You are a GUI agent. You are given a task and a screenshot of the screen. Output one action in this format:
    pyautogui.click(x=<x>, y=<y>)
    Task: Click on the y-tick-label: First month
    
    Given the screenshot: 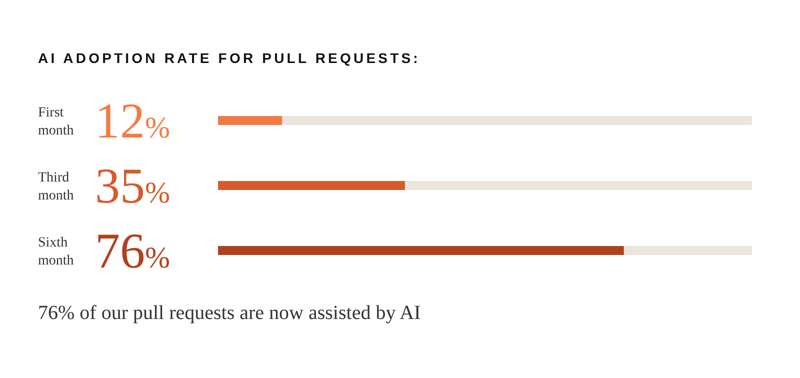 What is the action you would take?
    pyautogui.click(x=56, y=122)
    